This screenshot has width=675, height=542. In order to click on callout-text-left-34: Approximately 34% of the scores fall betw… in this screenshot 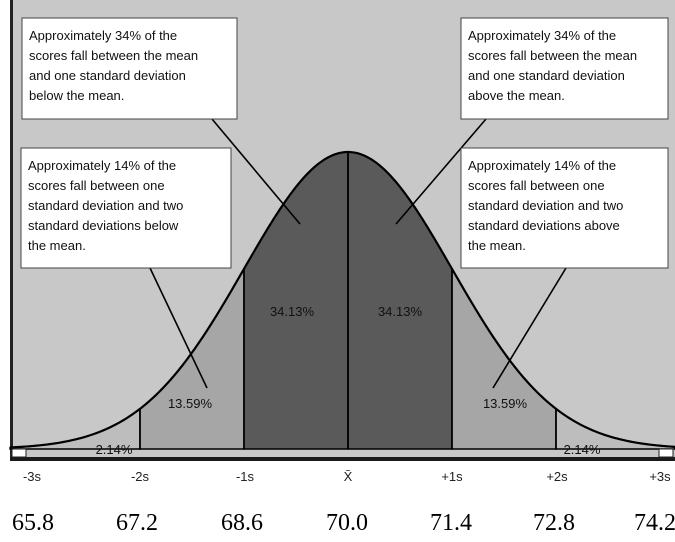, I will do `click(113, 65)`.